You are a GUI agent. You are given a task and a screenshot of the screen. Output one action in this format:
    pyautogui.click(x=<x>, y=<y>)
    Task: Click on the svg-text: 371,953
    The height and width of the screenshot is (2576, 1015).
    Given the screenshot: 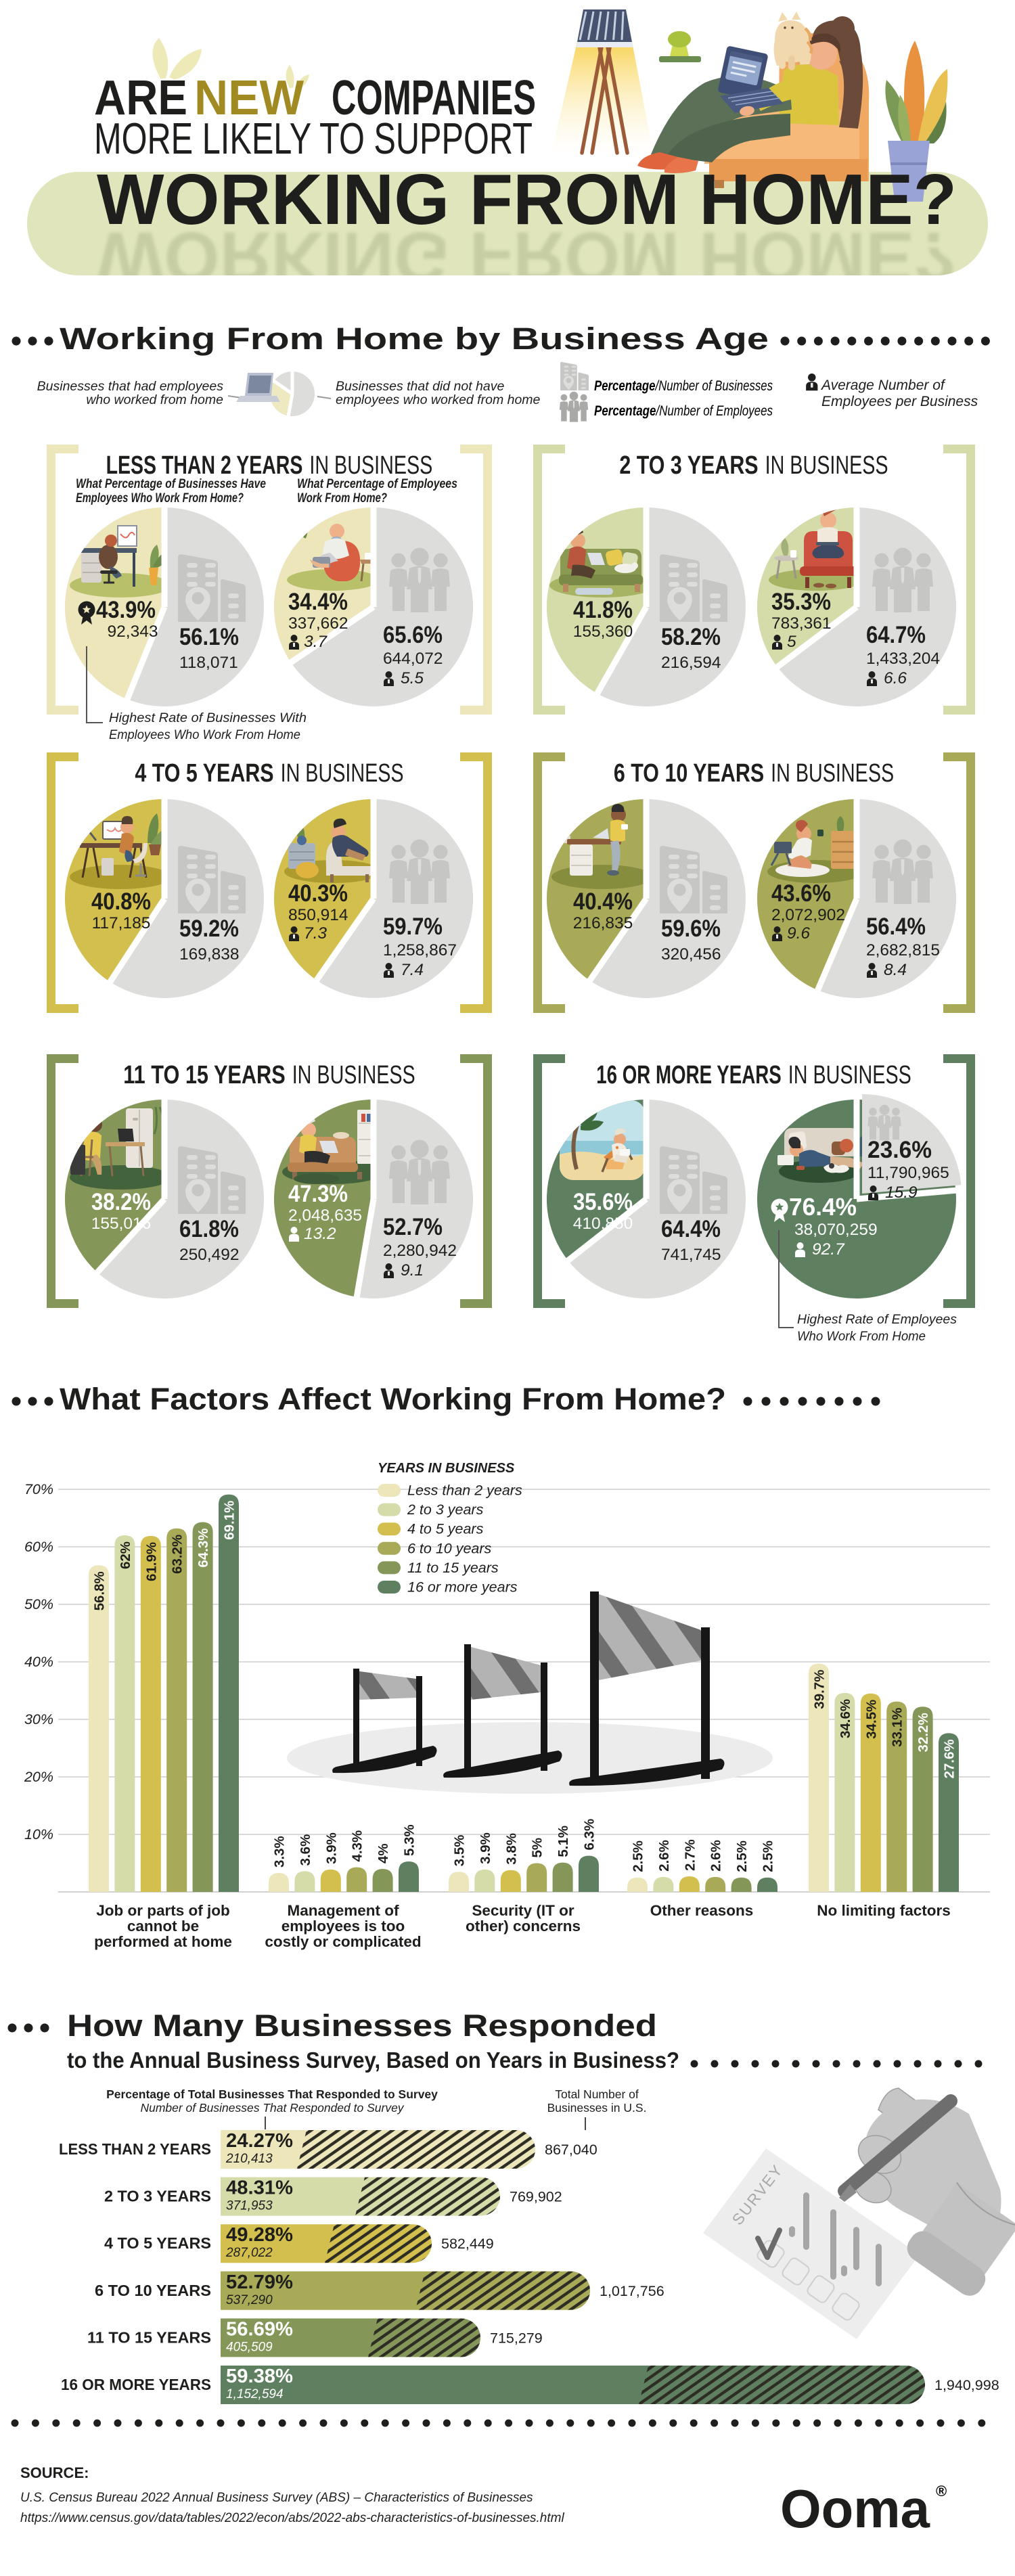 What is the action you would take?
    pyautogui.click(x=249, y=2206)
    